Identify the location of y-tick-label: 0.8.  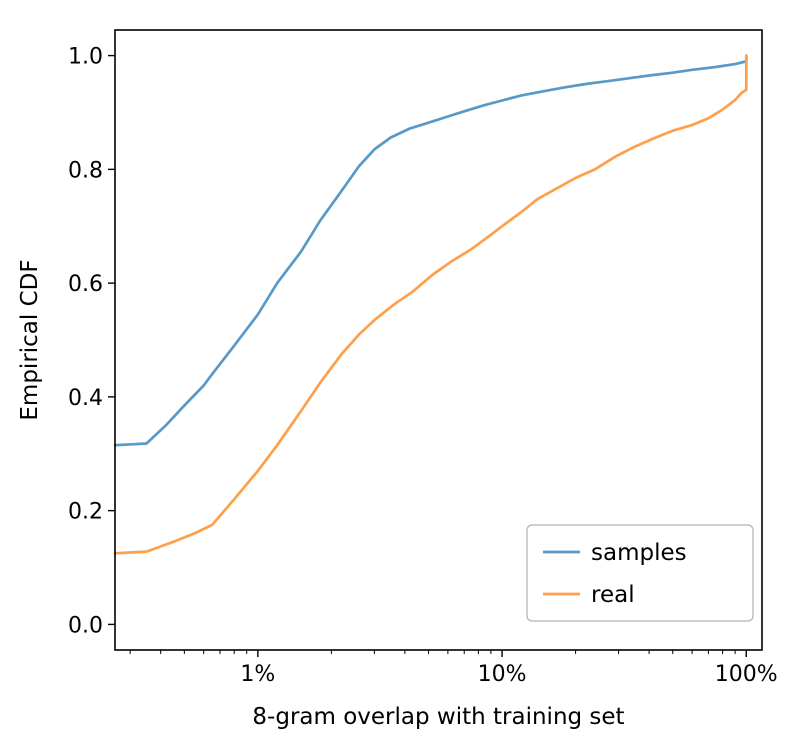
(85, 170).